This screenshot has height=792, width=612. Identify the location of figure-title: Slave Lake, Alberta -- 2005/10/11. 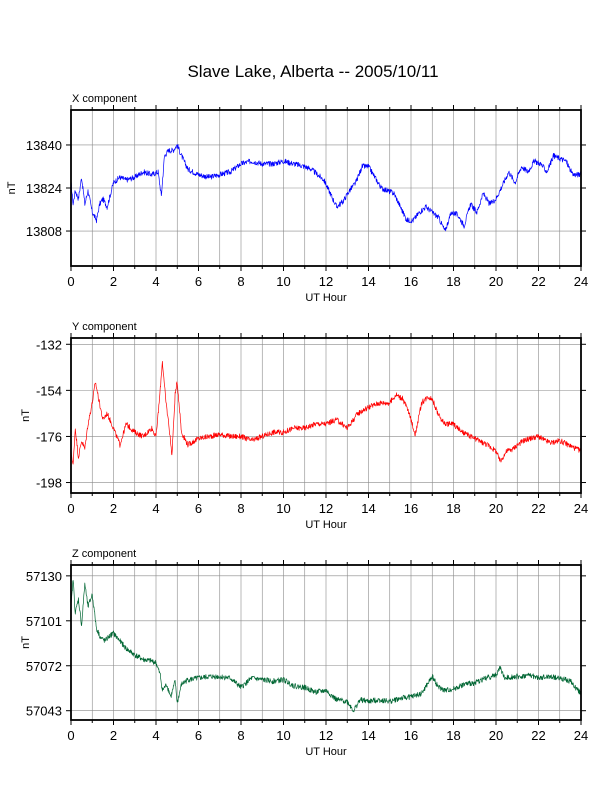
(312, 71).